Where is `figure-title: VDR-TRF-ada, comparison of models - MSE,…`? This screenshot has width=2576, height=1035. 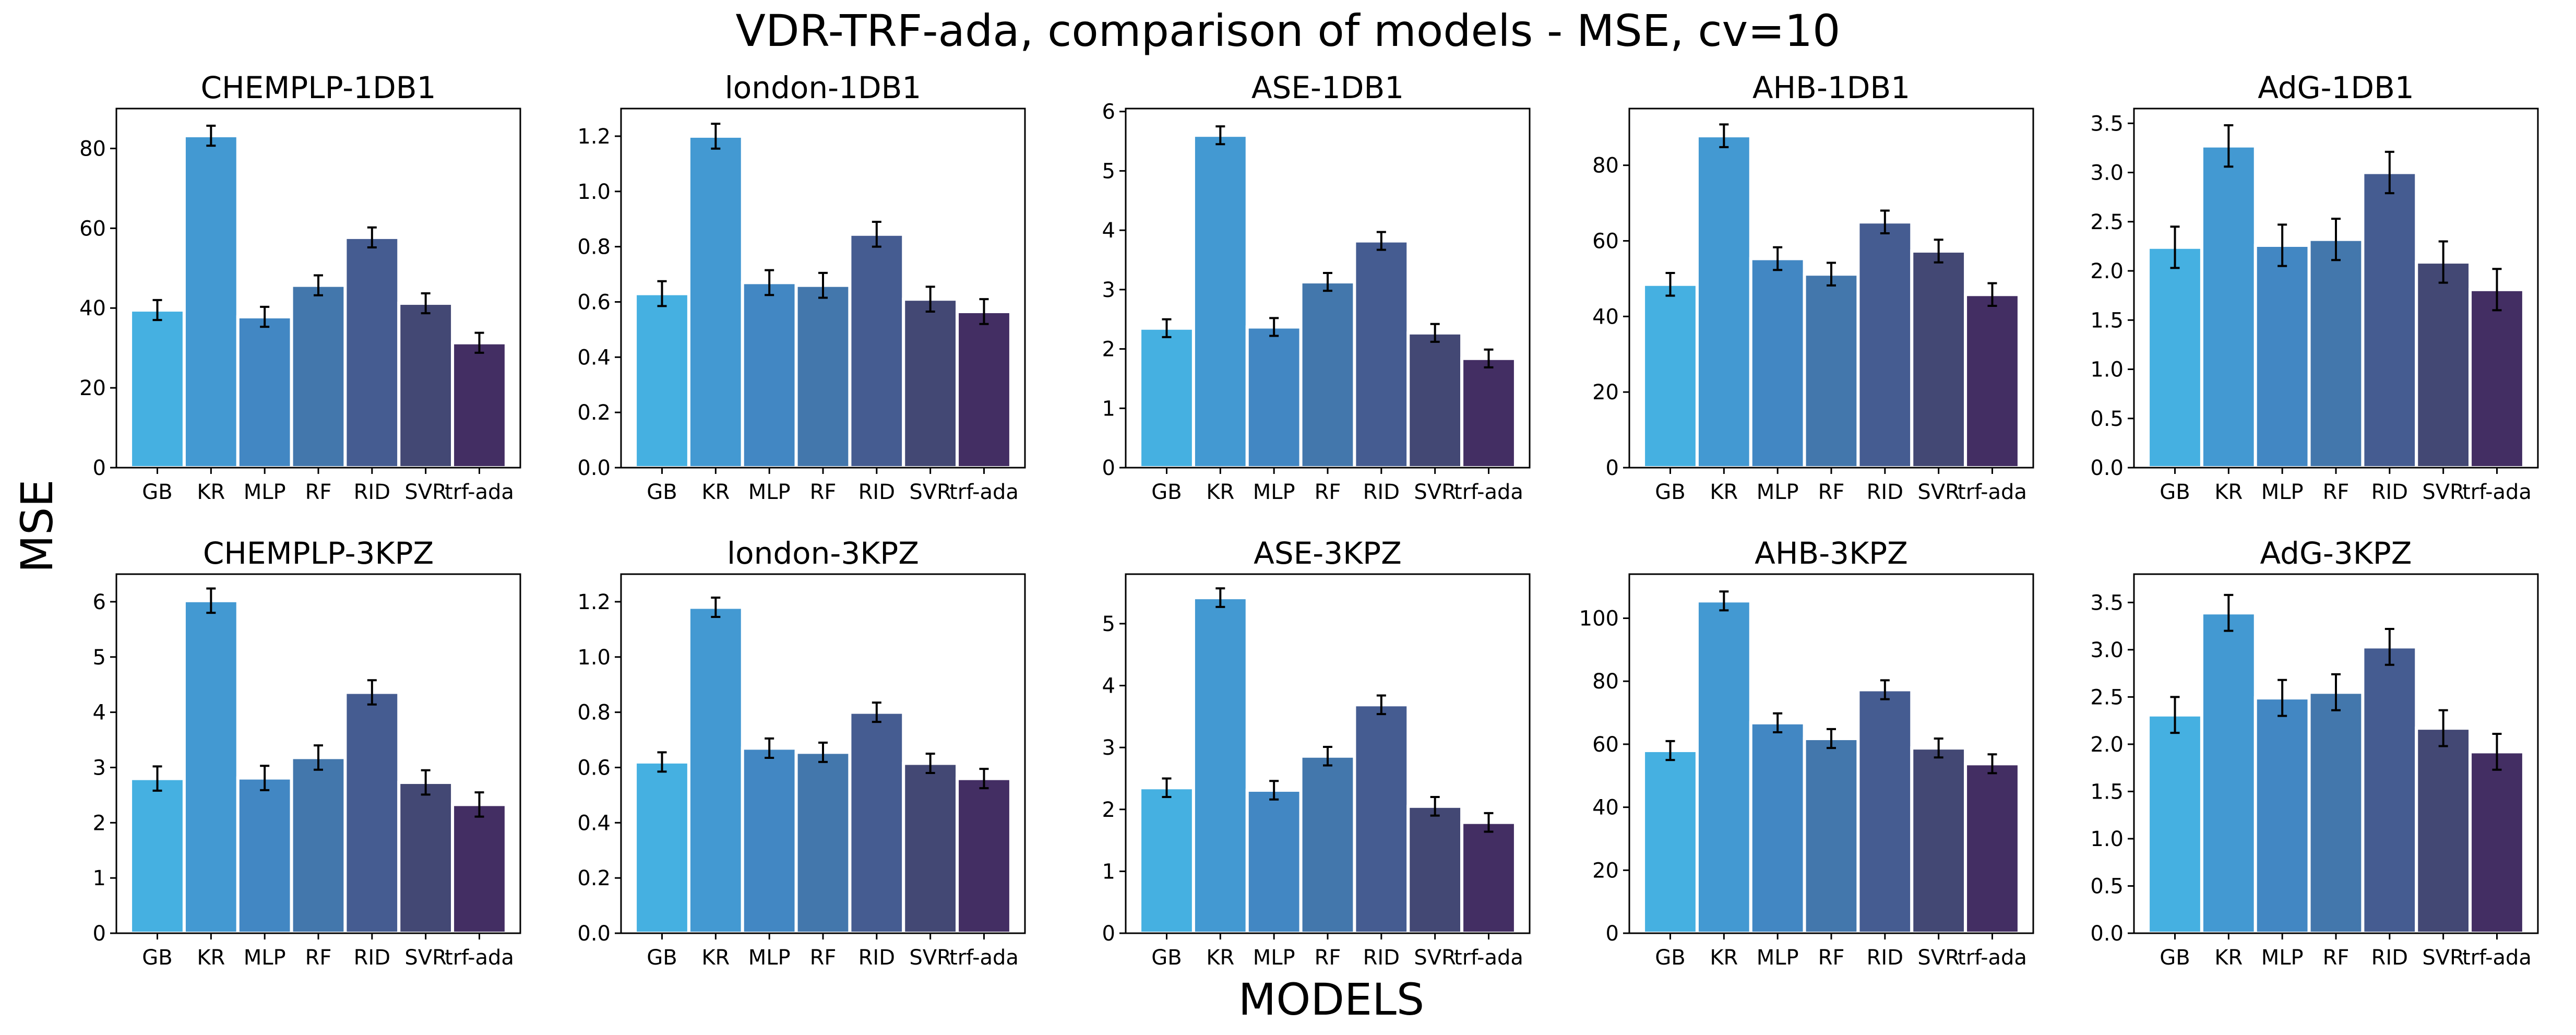
figure-title: VDR-TRF-ada, comparison of models - MSE,… is located at coordinates (1288, 30).